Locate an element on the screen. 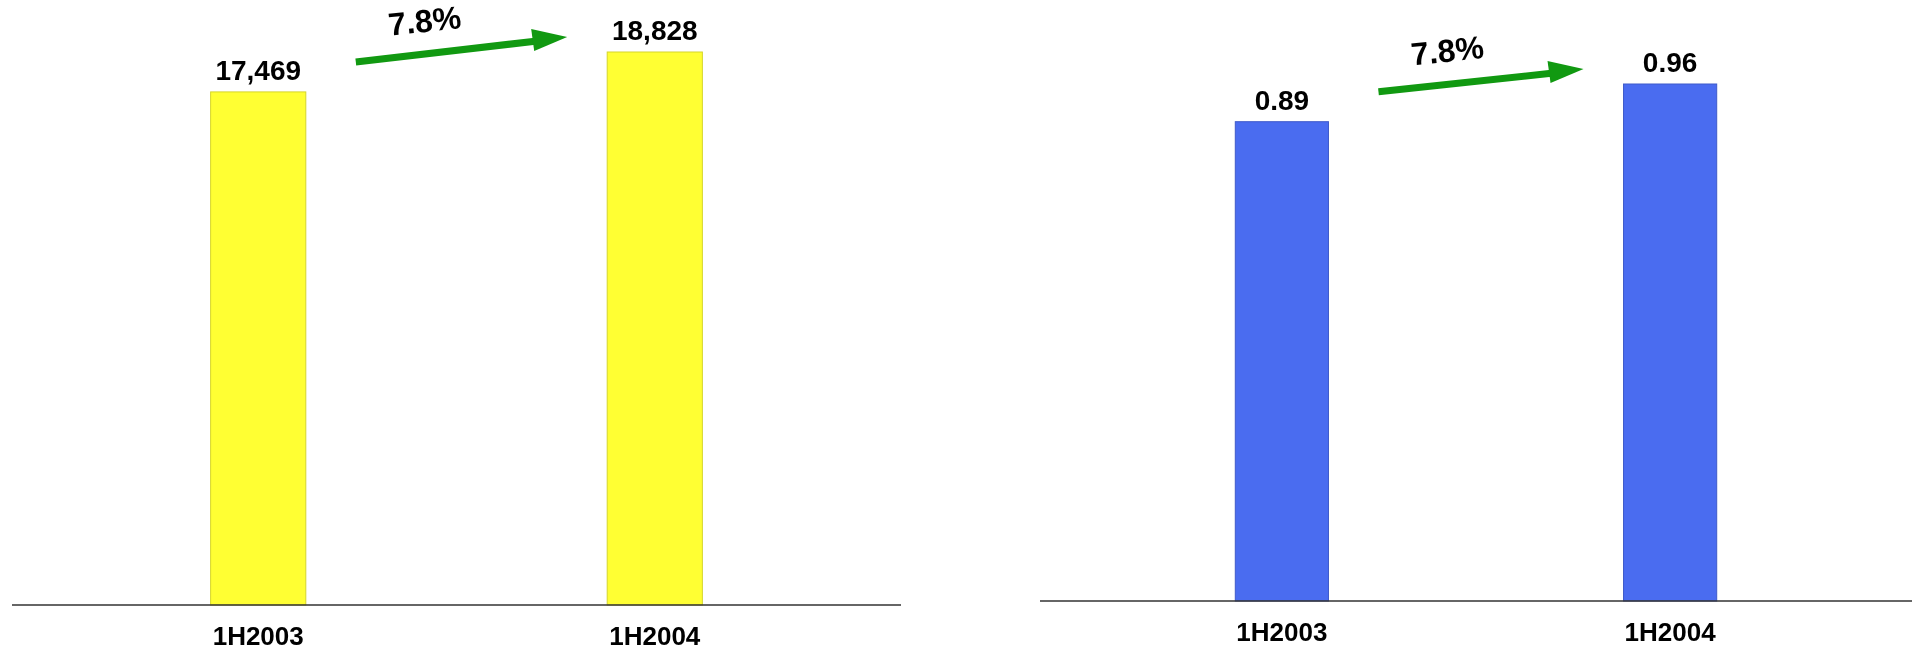 The height and width of the screenshot is (654, 1914). data-label: 17,469 is located at coordinates (258, 70).